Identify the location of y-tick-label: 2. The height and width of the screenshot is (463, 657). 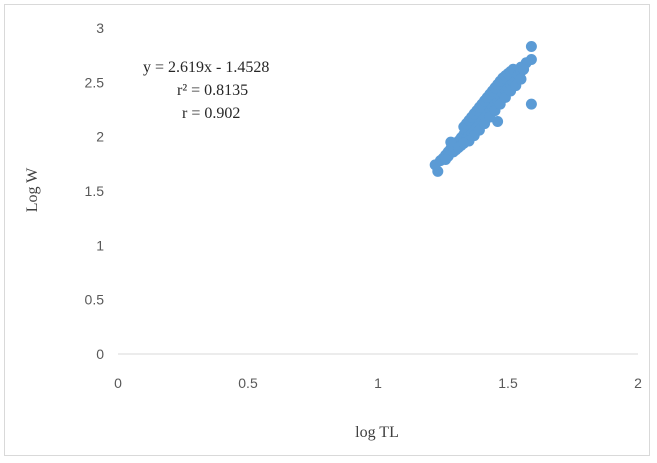
(100, 137).